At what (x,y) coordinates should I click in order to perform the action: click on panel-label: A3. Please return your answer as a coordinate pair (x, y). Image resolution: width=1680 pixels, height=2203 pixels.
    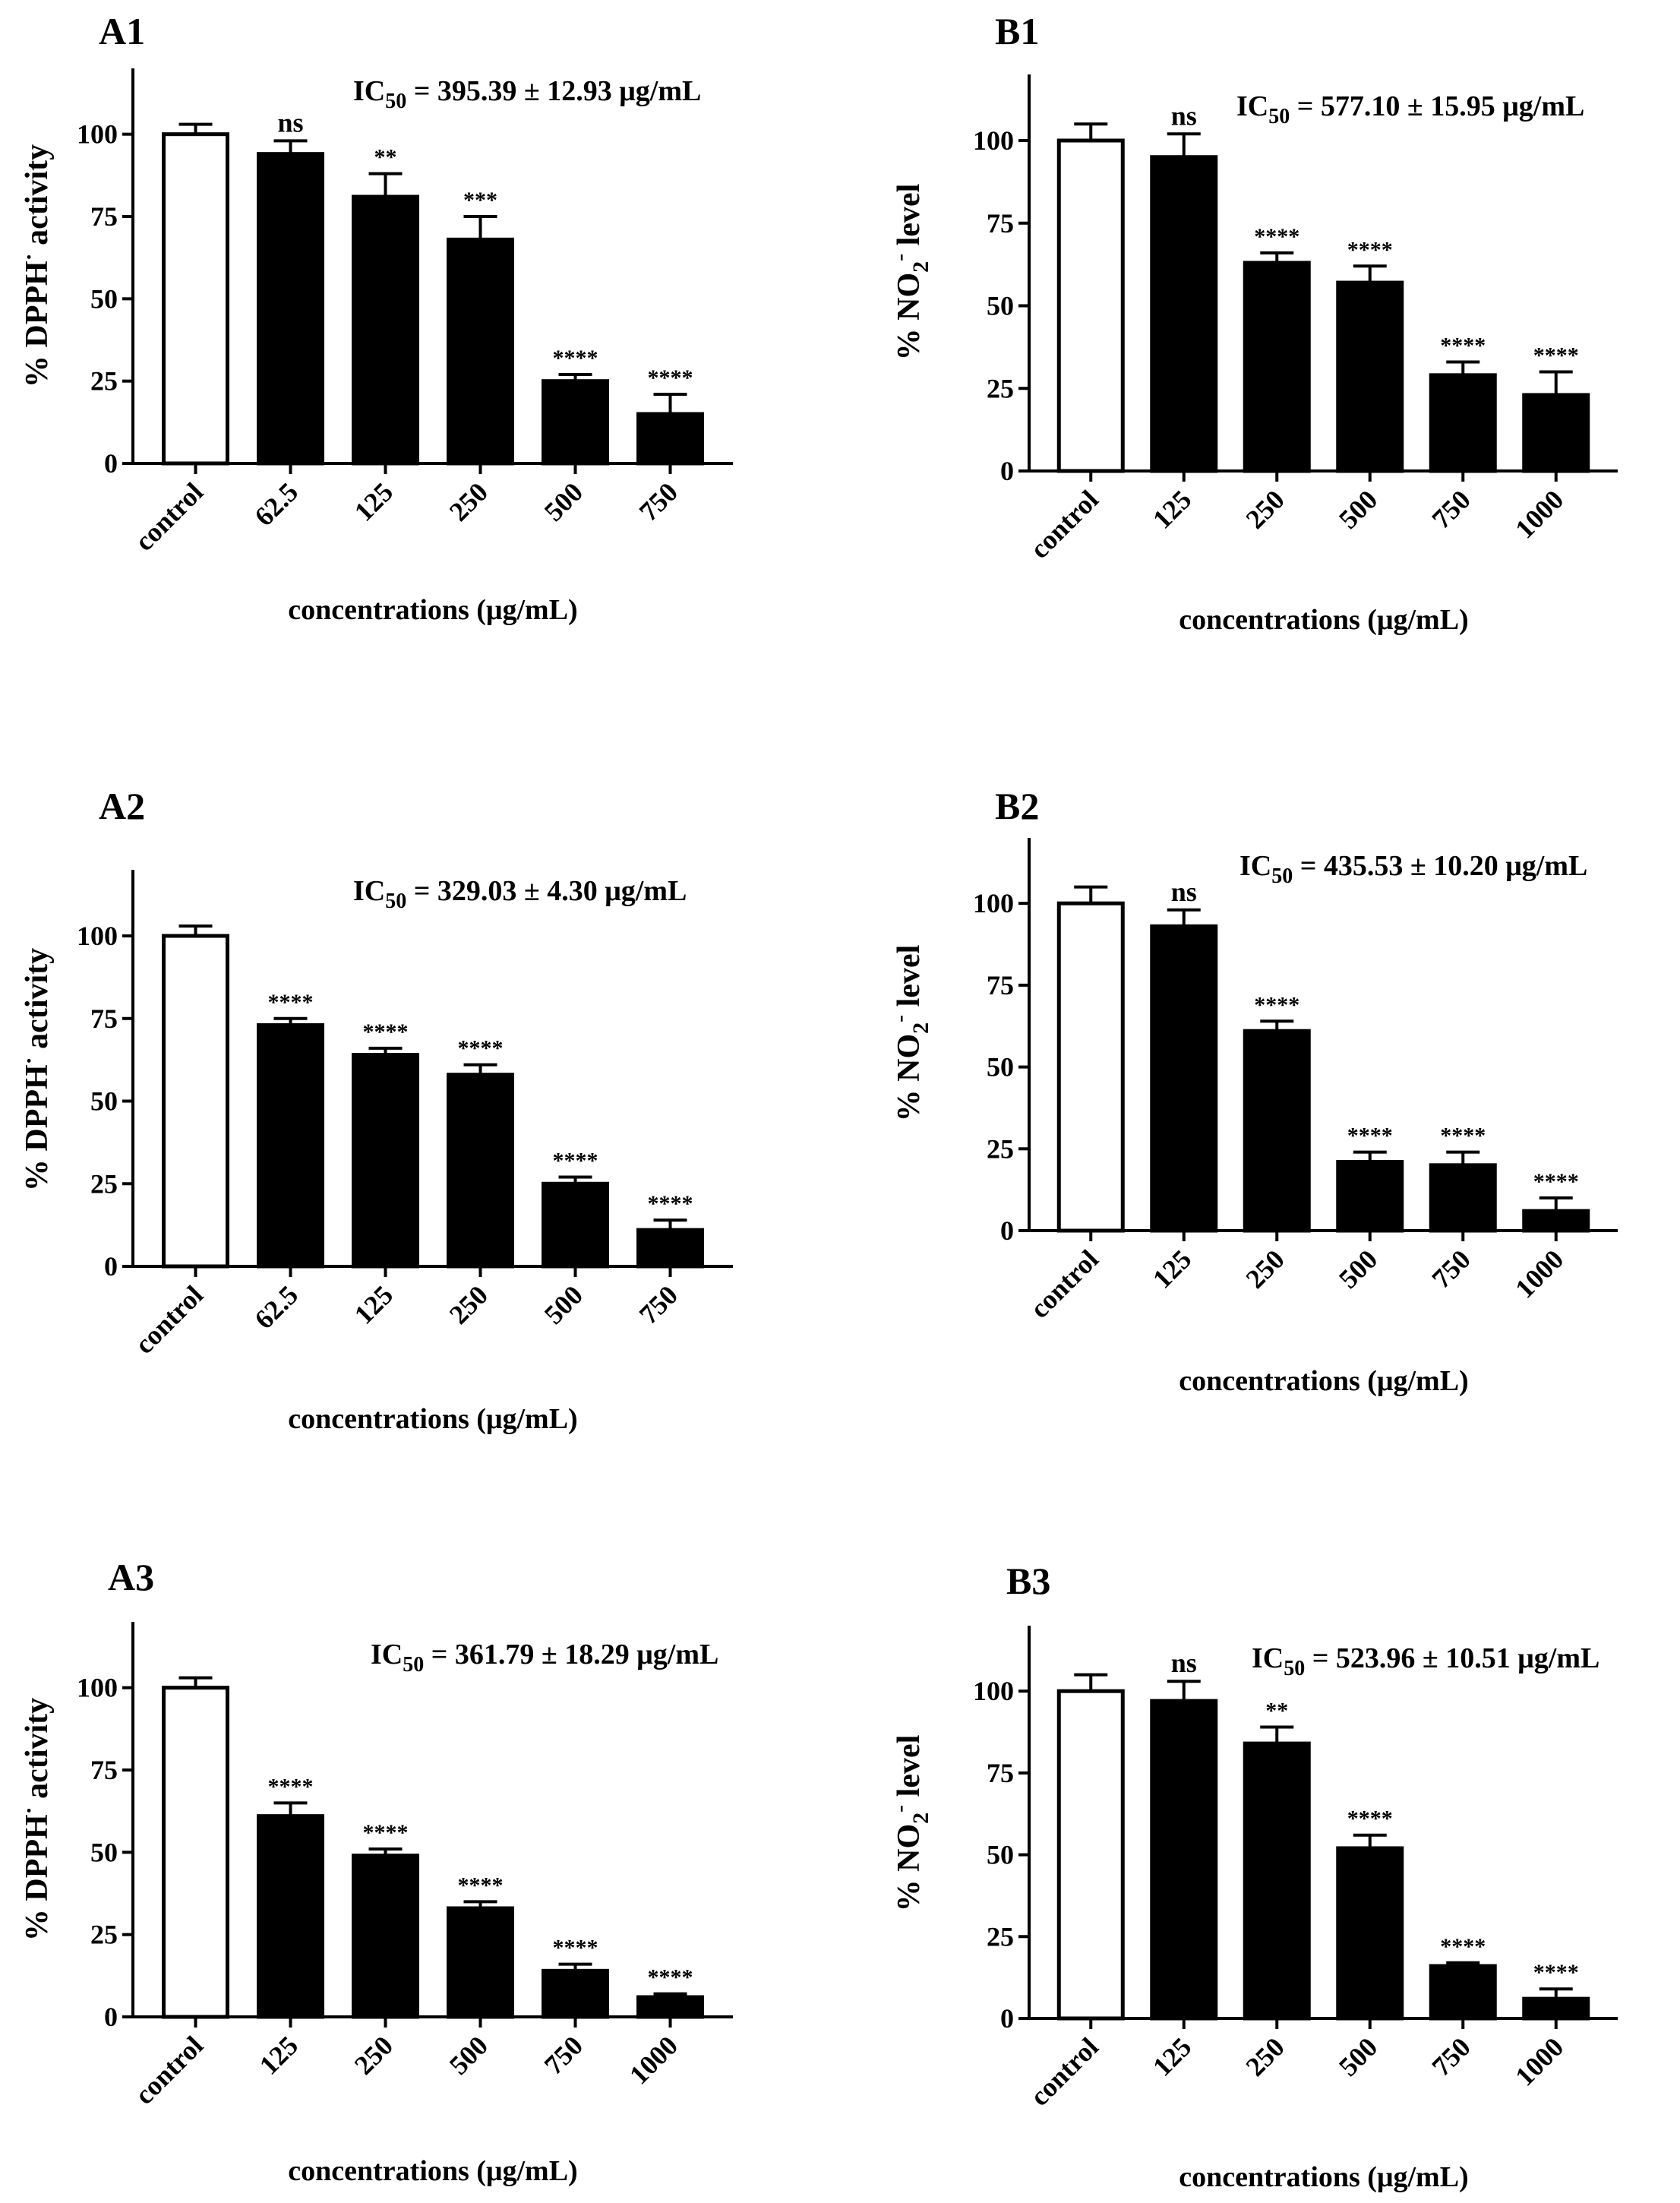
    Looking at the image, I should click on (131, 1577).